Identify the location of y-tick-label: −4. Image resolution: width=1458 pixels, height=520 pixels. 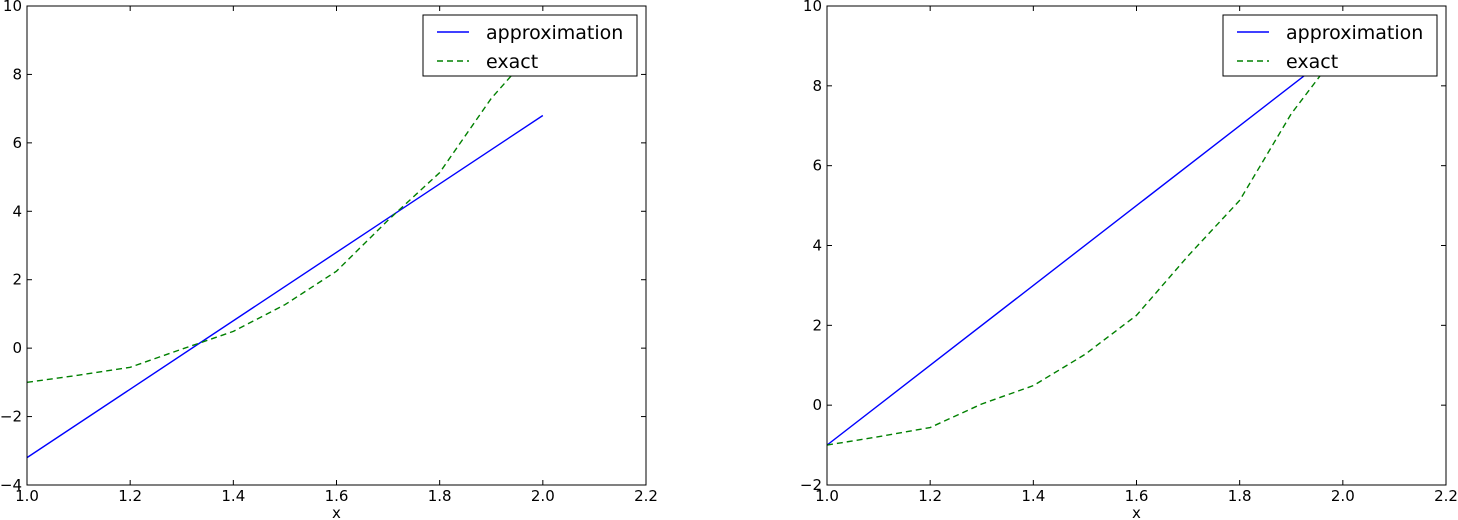
(11, 485).